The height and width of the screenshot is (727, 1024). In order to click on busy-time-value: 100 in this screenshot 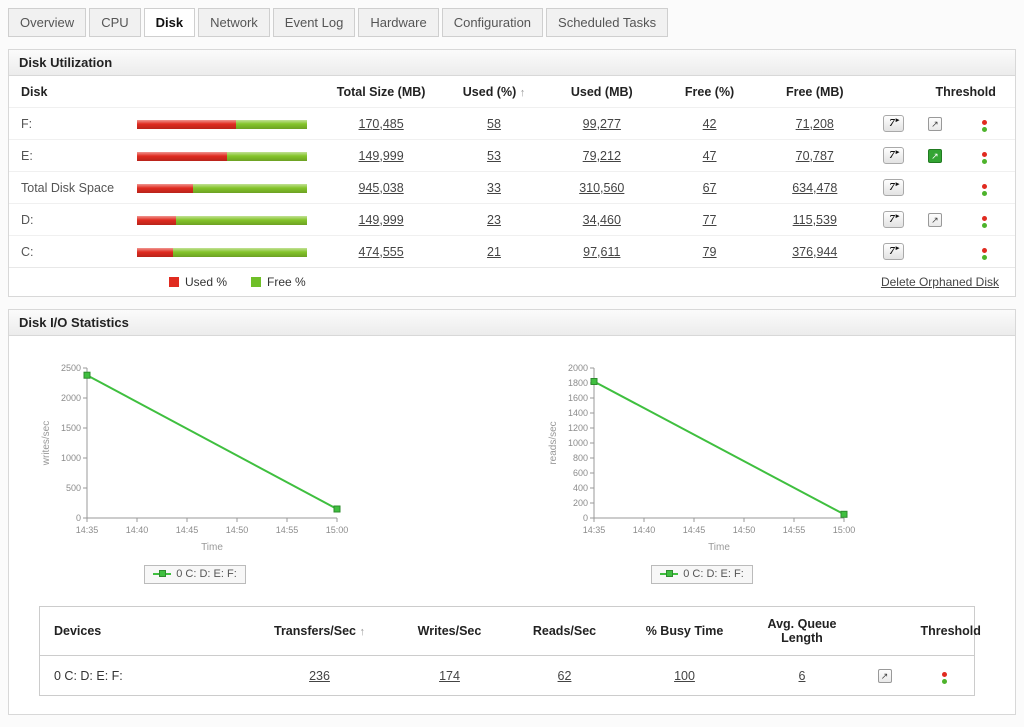, I will do `click(684, 675)`.